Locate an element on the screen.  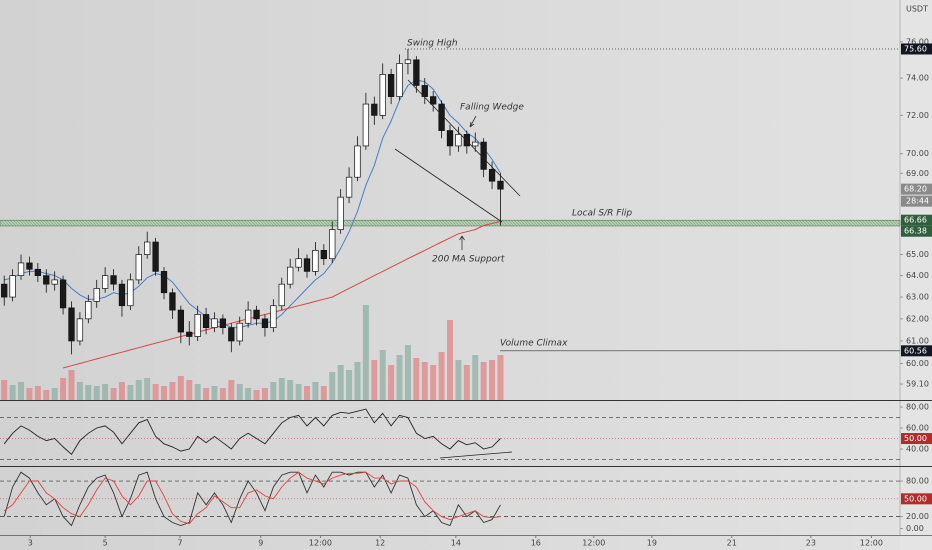
midline-box is located at coordinates (916, 439).